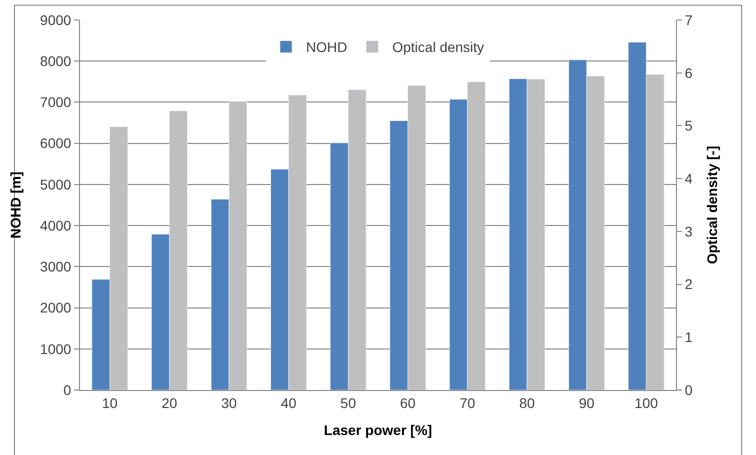 The width and height of the screenshot is (756, 455). What do you see at coordinates (712, 205) in the screenshot?
I see `y2-axis-title: Optical density [-]` at bounding box center [712, 205].